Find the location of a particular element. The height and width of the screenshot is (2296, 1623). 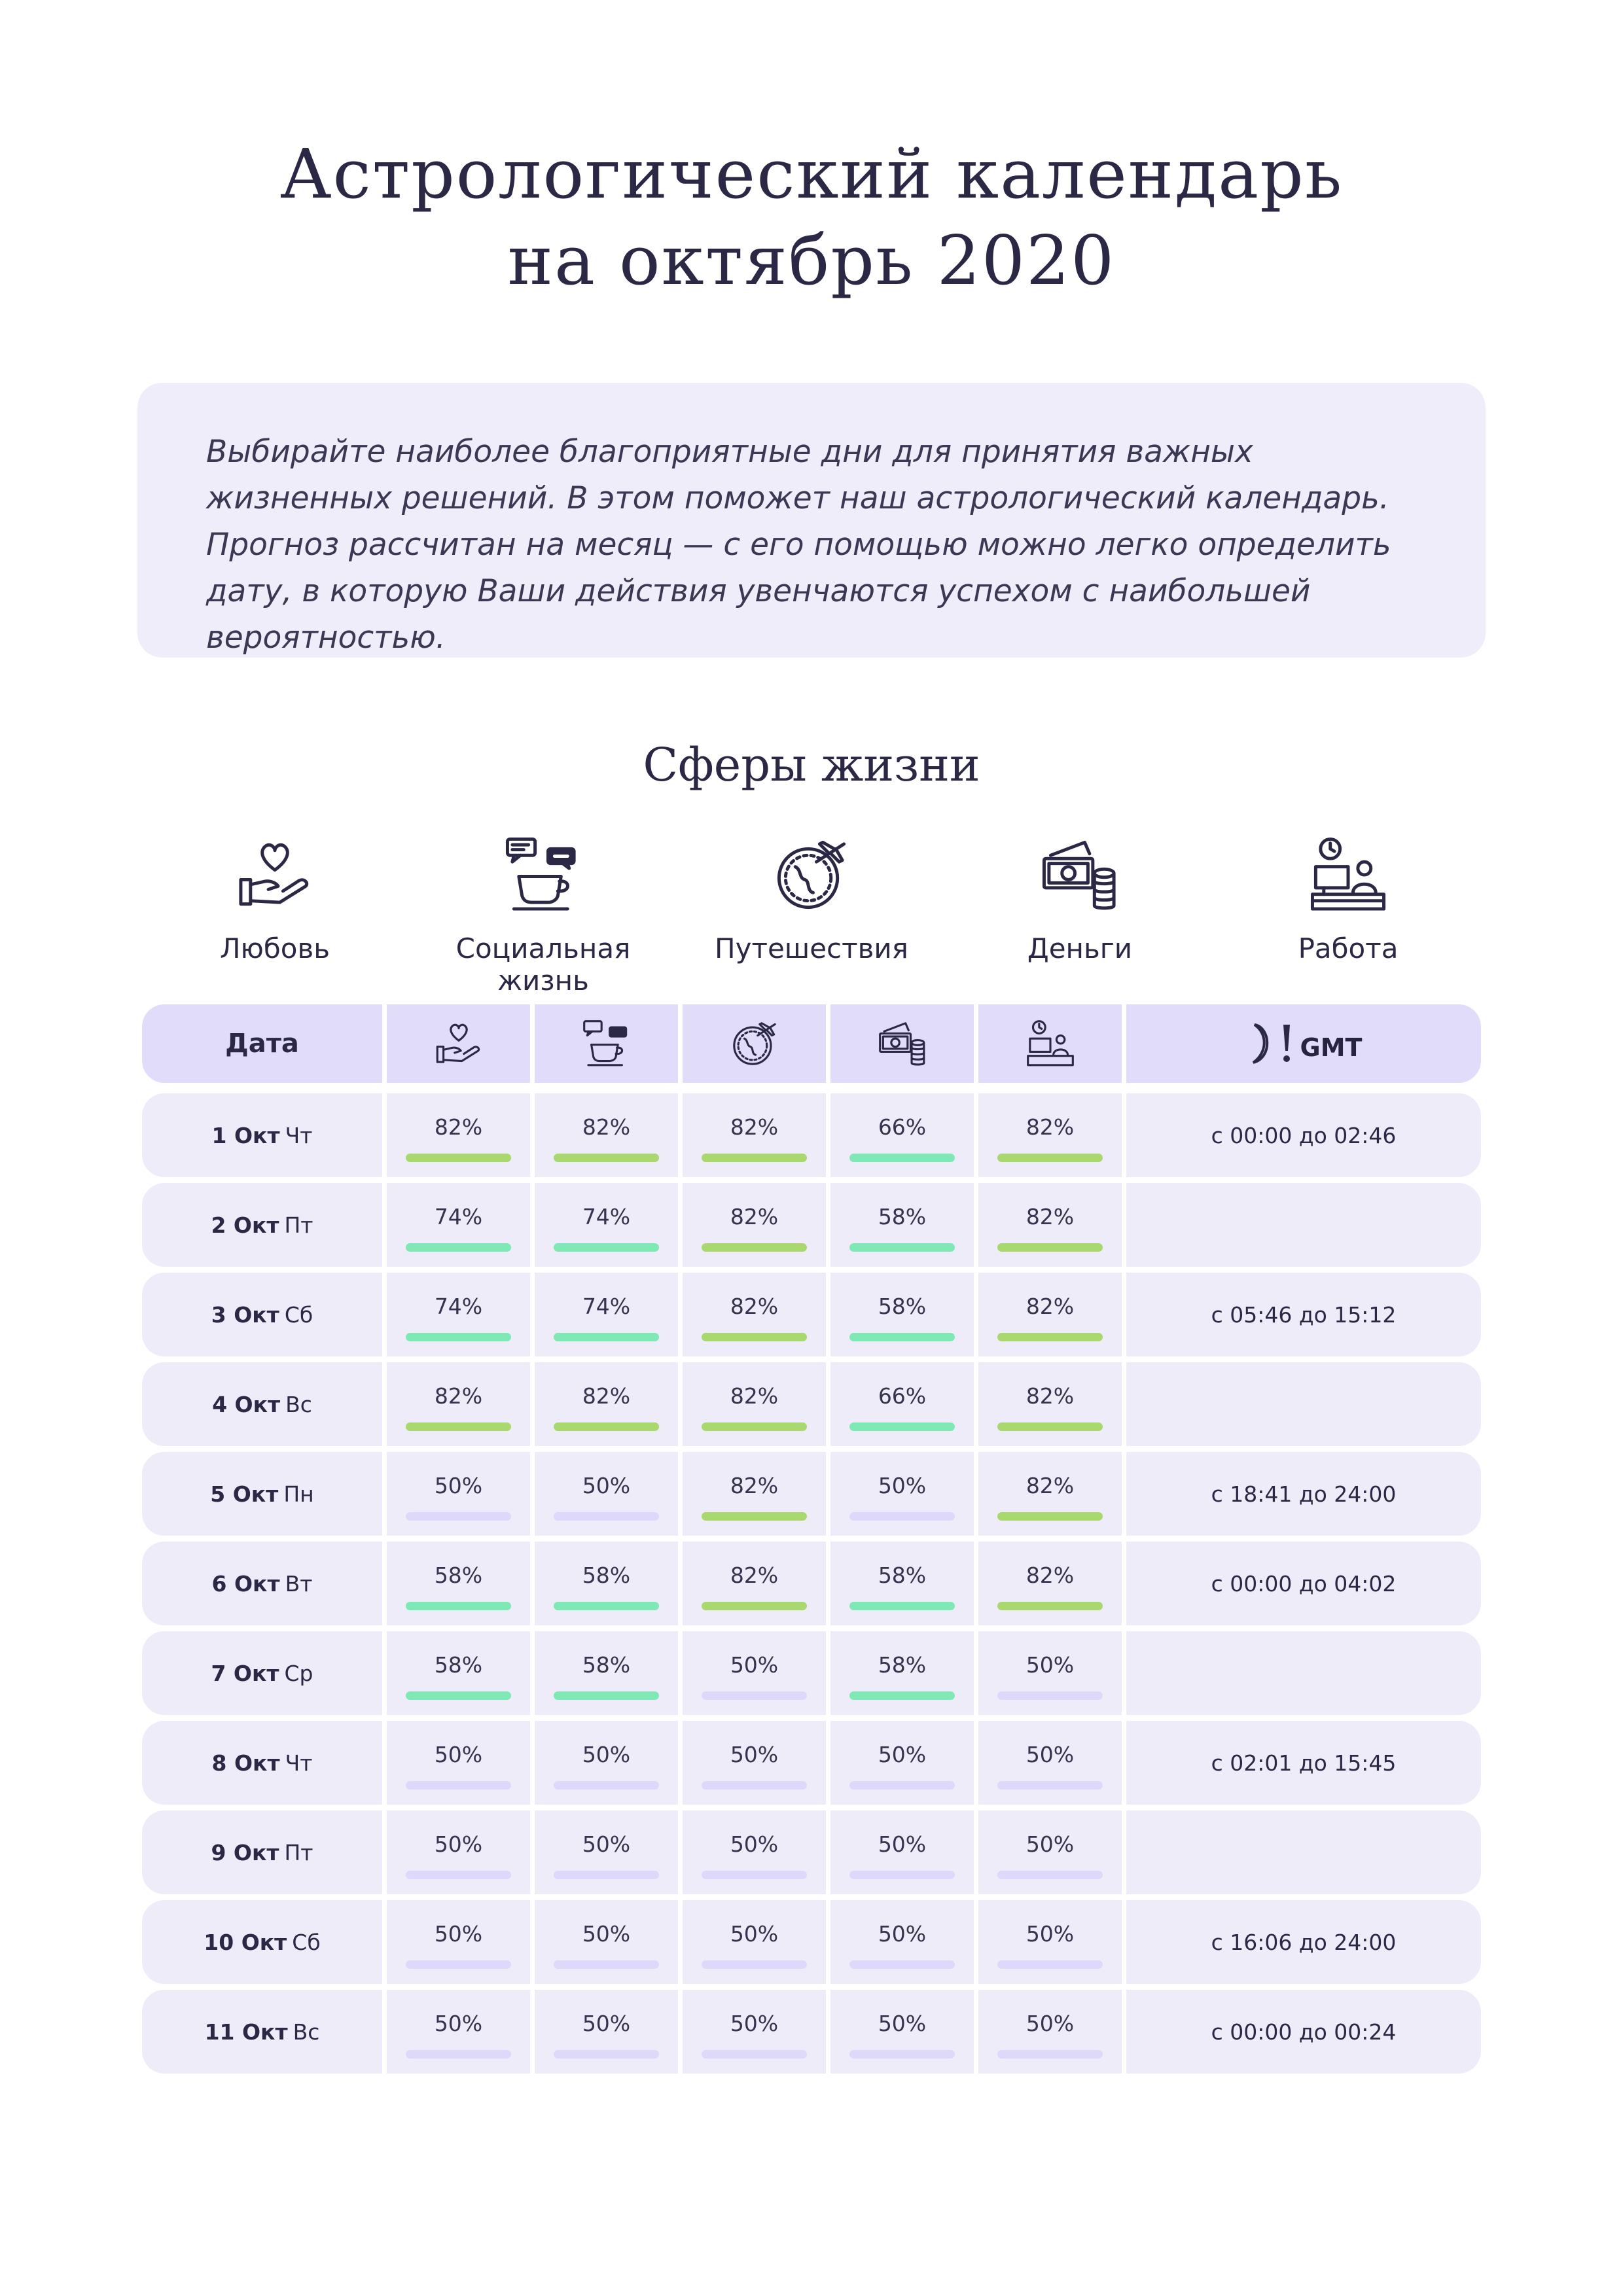

header-money is located at coordinates (902, 1043).